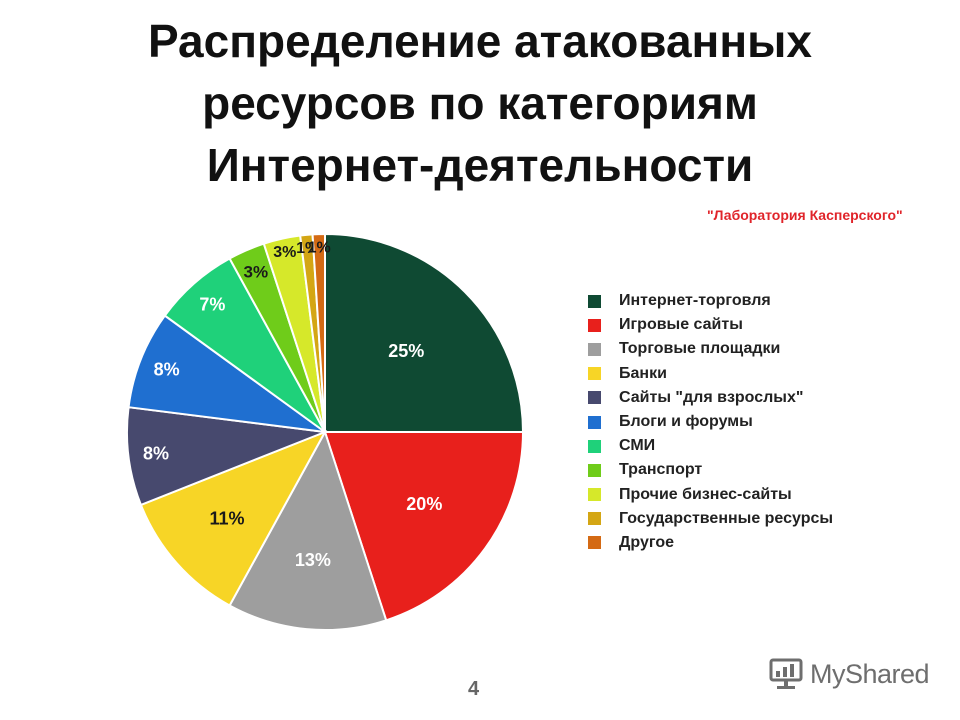 This screenshot has width=960, height=720. Describe the element at coordinates (643, 374) in the screenshot. I see `legend-label: Банки` at that location.